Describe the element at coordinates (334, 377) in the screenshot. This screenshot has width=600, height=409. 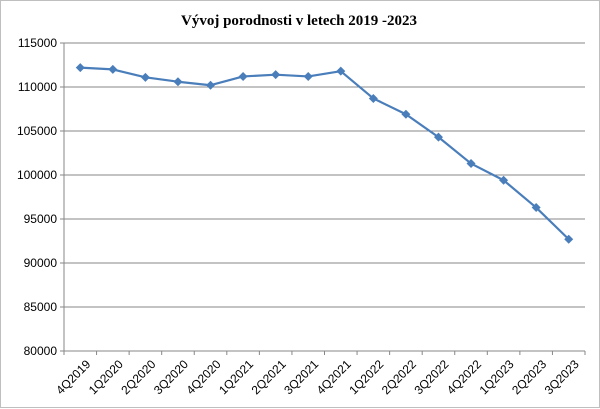
I see `x-tick-label: 4Q2021` at that location.